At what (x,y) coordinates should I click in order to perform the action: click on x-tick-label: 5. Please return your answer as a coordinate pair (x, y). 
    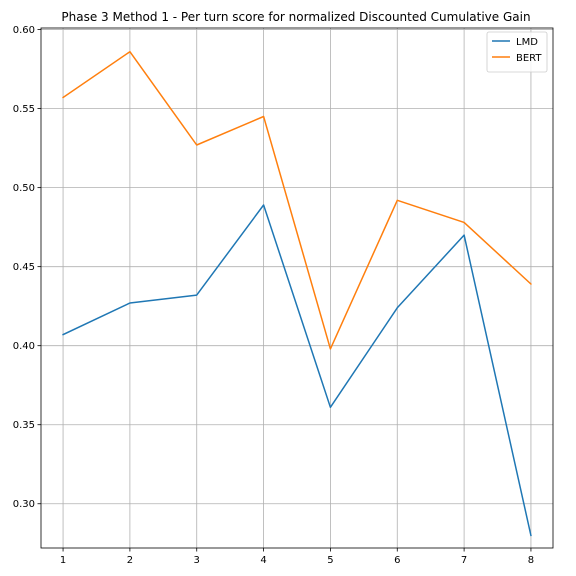
    Looking at the image, I should click on (330, 560).